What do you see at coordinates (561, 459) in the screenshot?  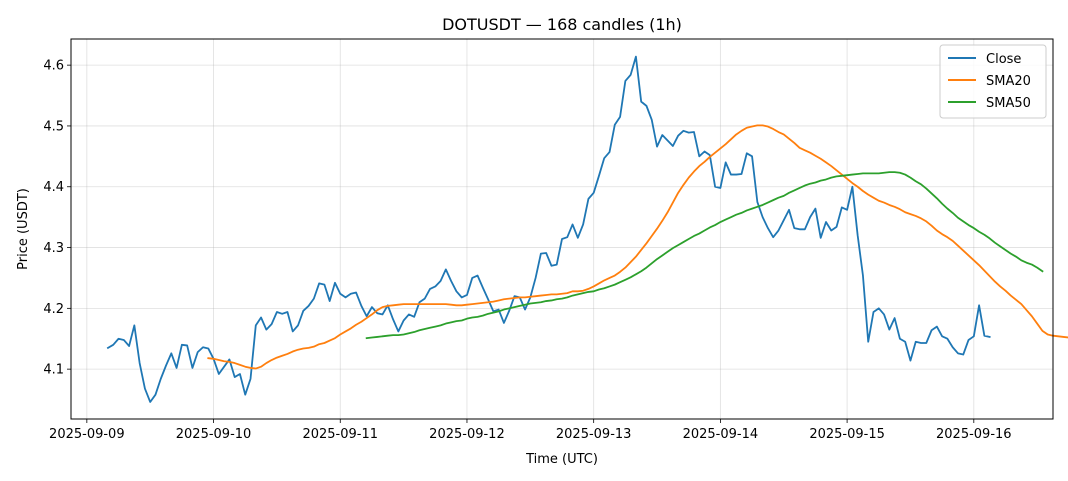 I see `x-axis-label: Time (UTC)` at bounding box center [561, 459].